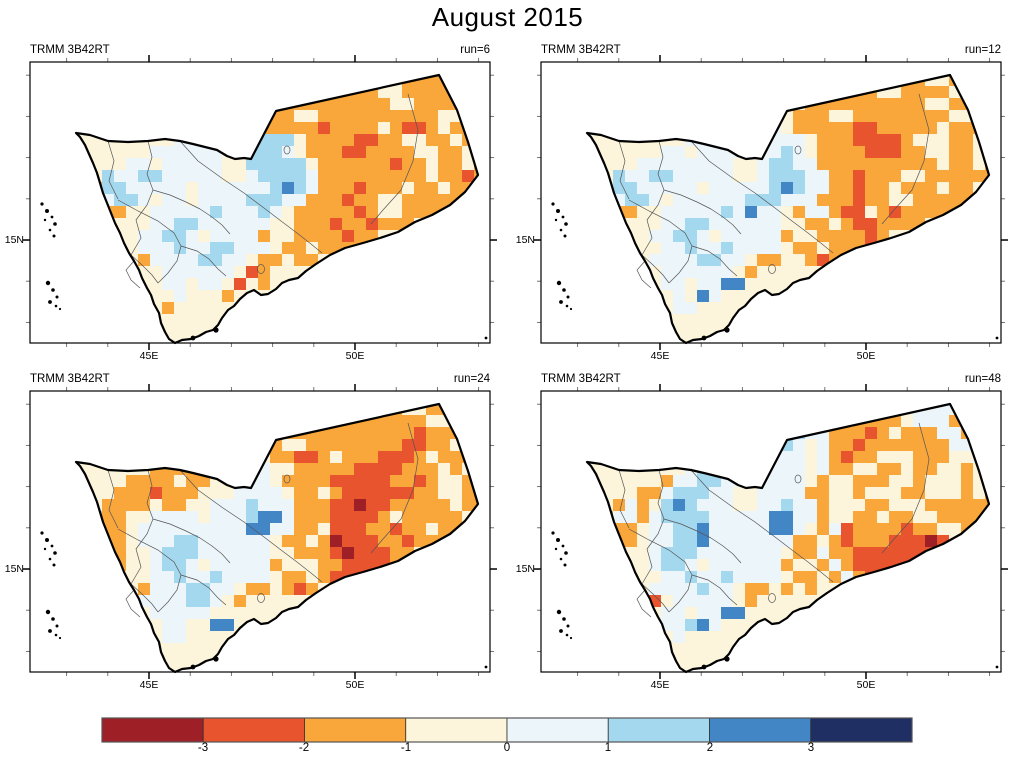  I want to click on colorbar-scale, so click(507, 735).